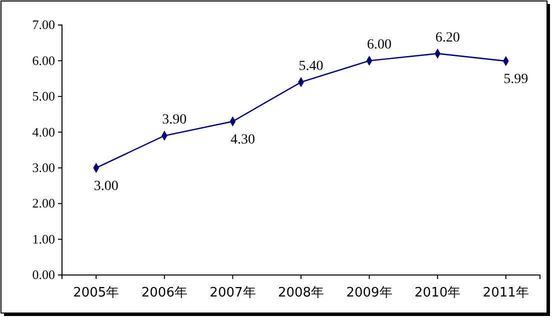 This screenshot has height=320, width=554. Describe the element at coordinates (43, 203) in the screenshot. I see `y-tick-label: 2.00` at that location.